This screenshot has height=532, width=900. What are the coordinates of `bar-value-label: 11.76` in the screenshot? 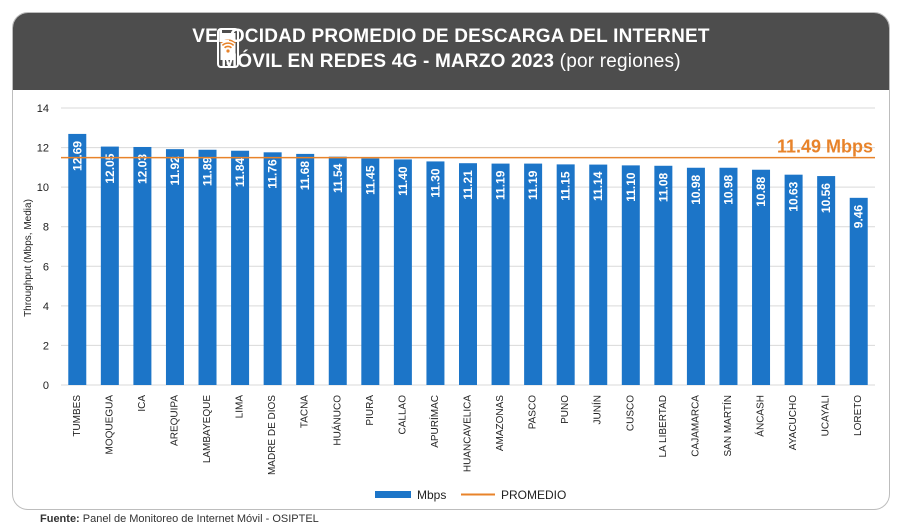 It's located at (273, 174).